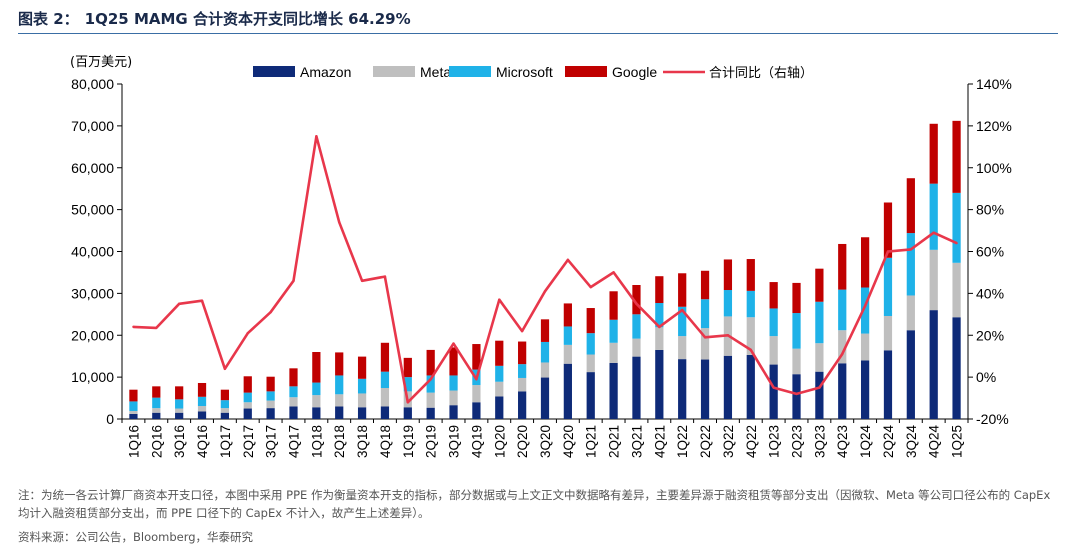 Image resolution: width=1080 pixels, height=553 pixels. Describe the element at coordinates (92, 252) in the screenshot. I see `y-tick-label: 40,000` at that location.